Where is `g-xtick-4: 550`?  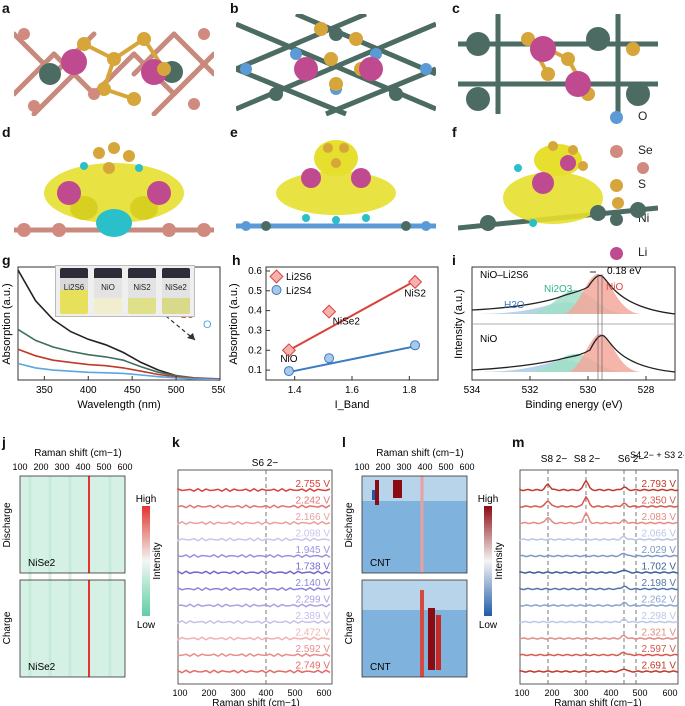 g-xtick-4: 550 is located at coordinates (218, 390).